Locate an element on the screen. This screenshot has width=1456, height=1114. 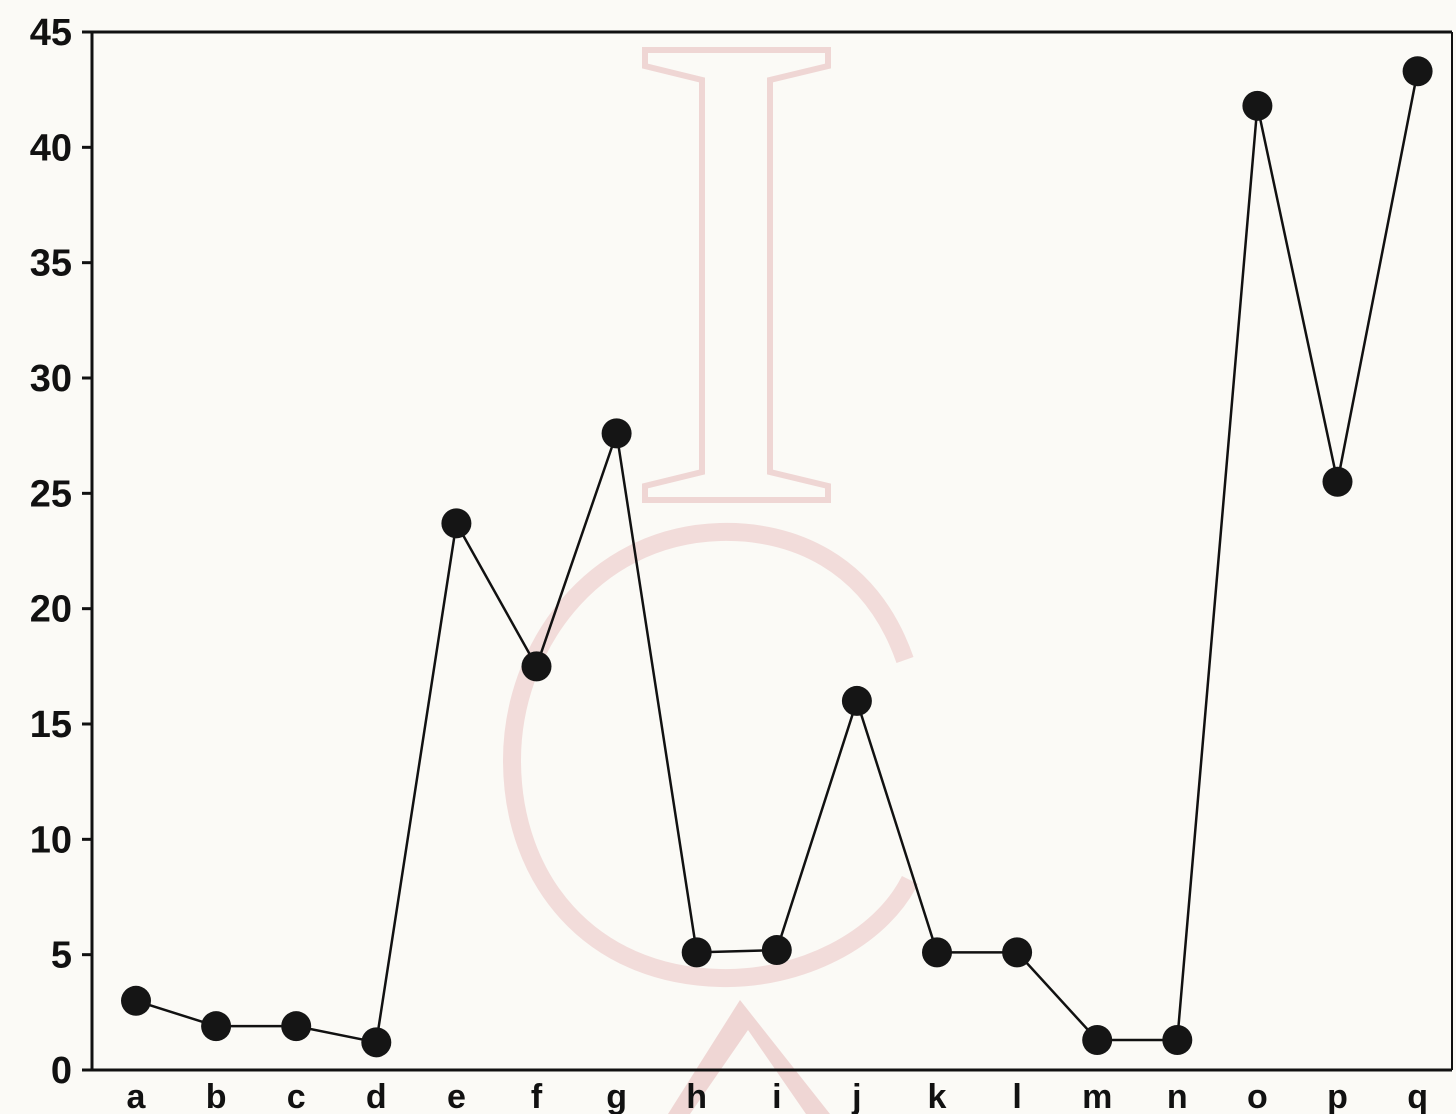
x-category-label: p is located at coordinates (1337, 1096).